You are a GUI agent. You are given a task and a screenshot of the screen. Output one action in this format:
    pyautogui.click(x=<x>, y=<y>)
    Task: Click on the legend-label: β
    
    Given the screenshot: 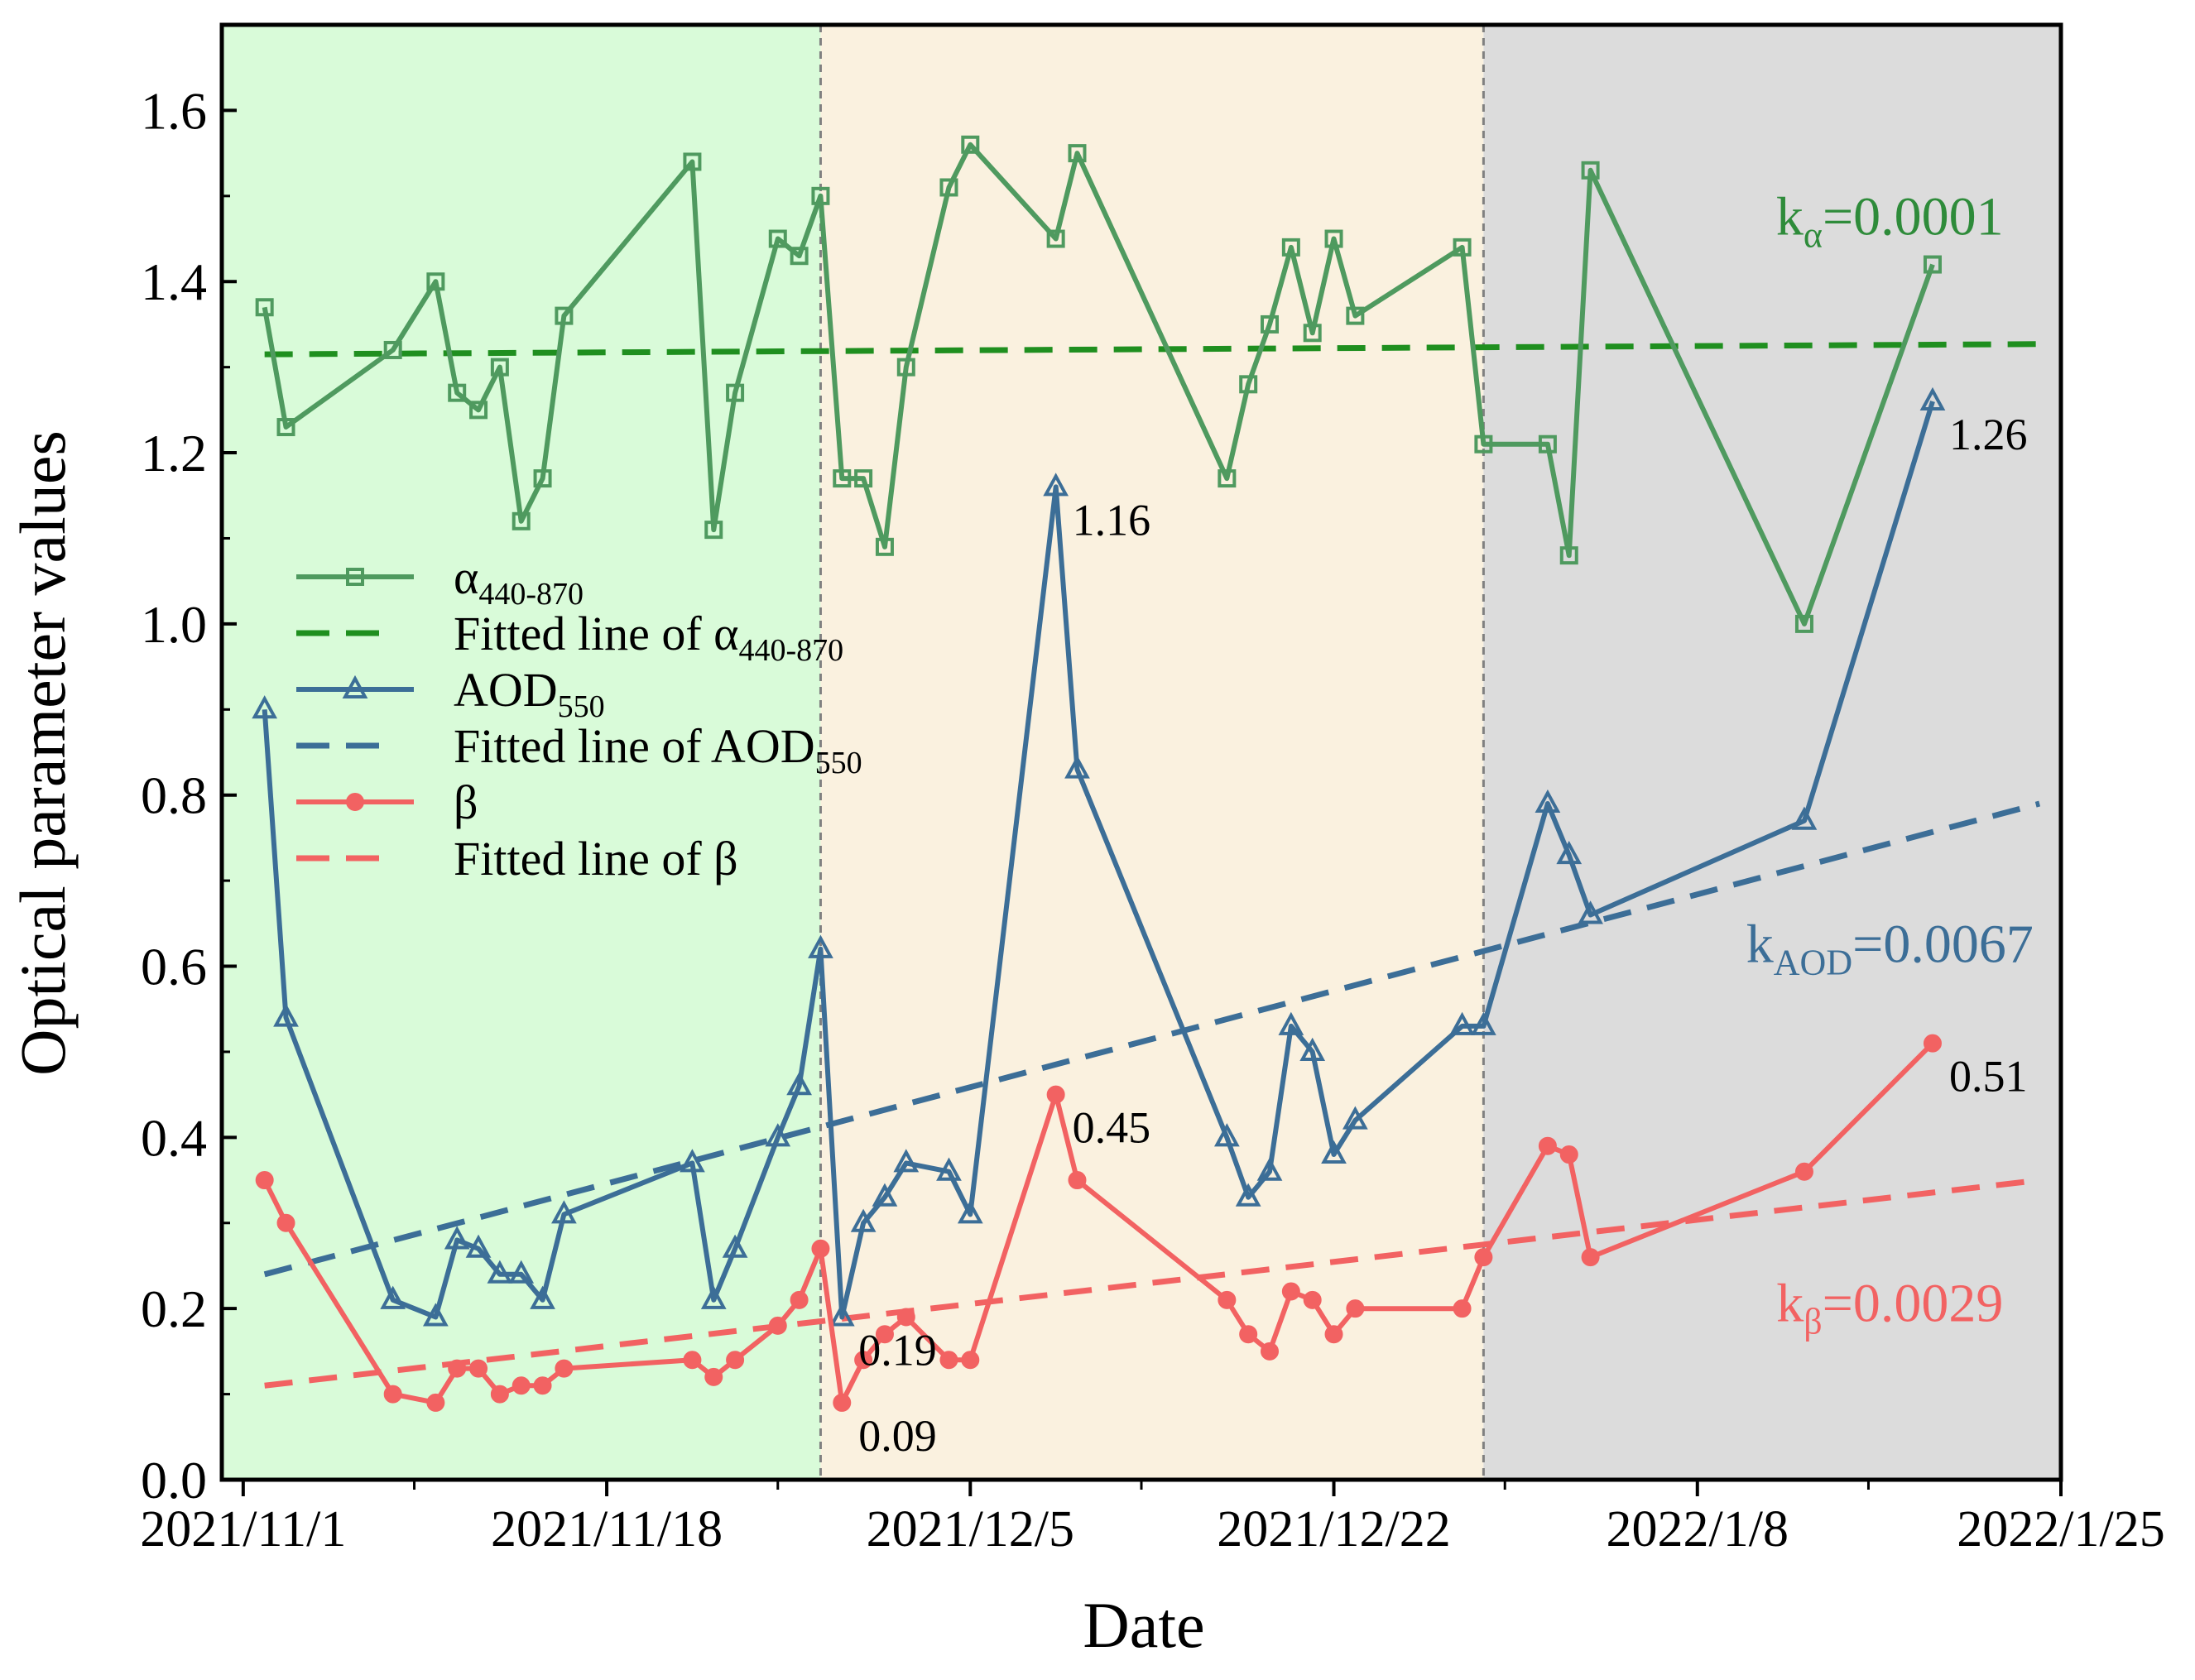 What is the action you would take?
    pyautogui.click(x=466, y=802)
    